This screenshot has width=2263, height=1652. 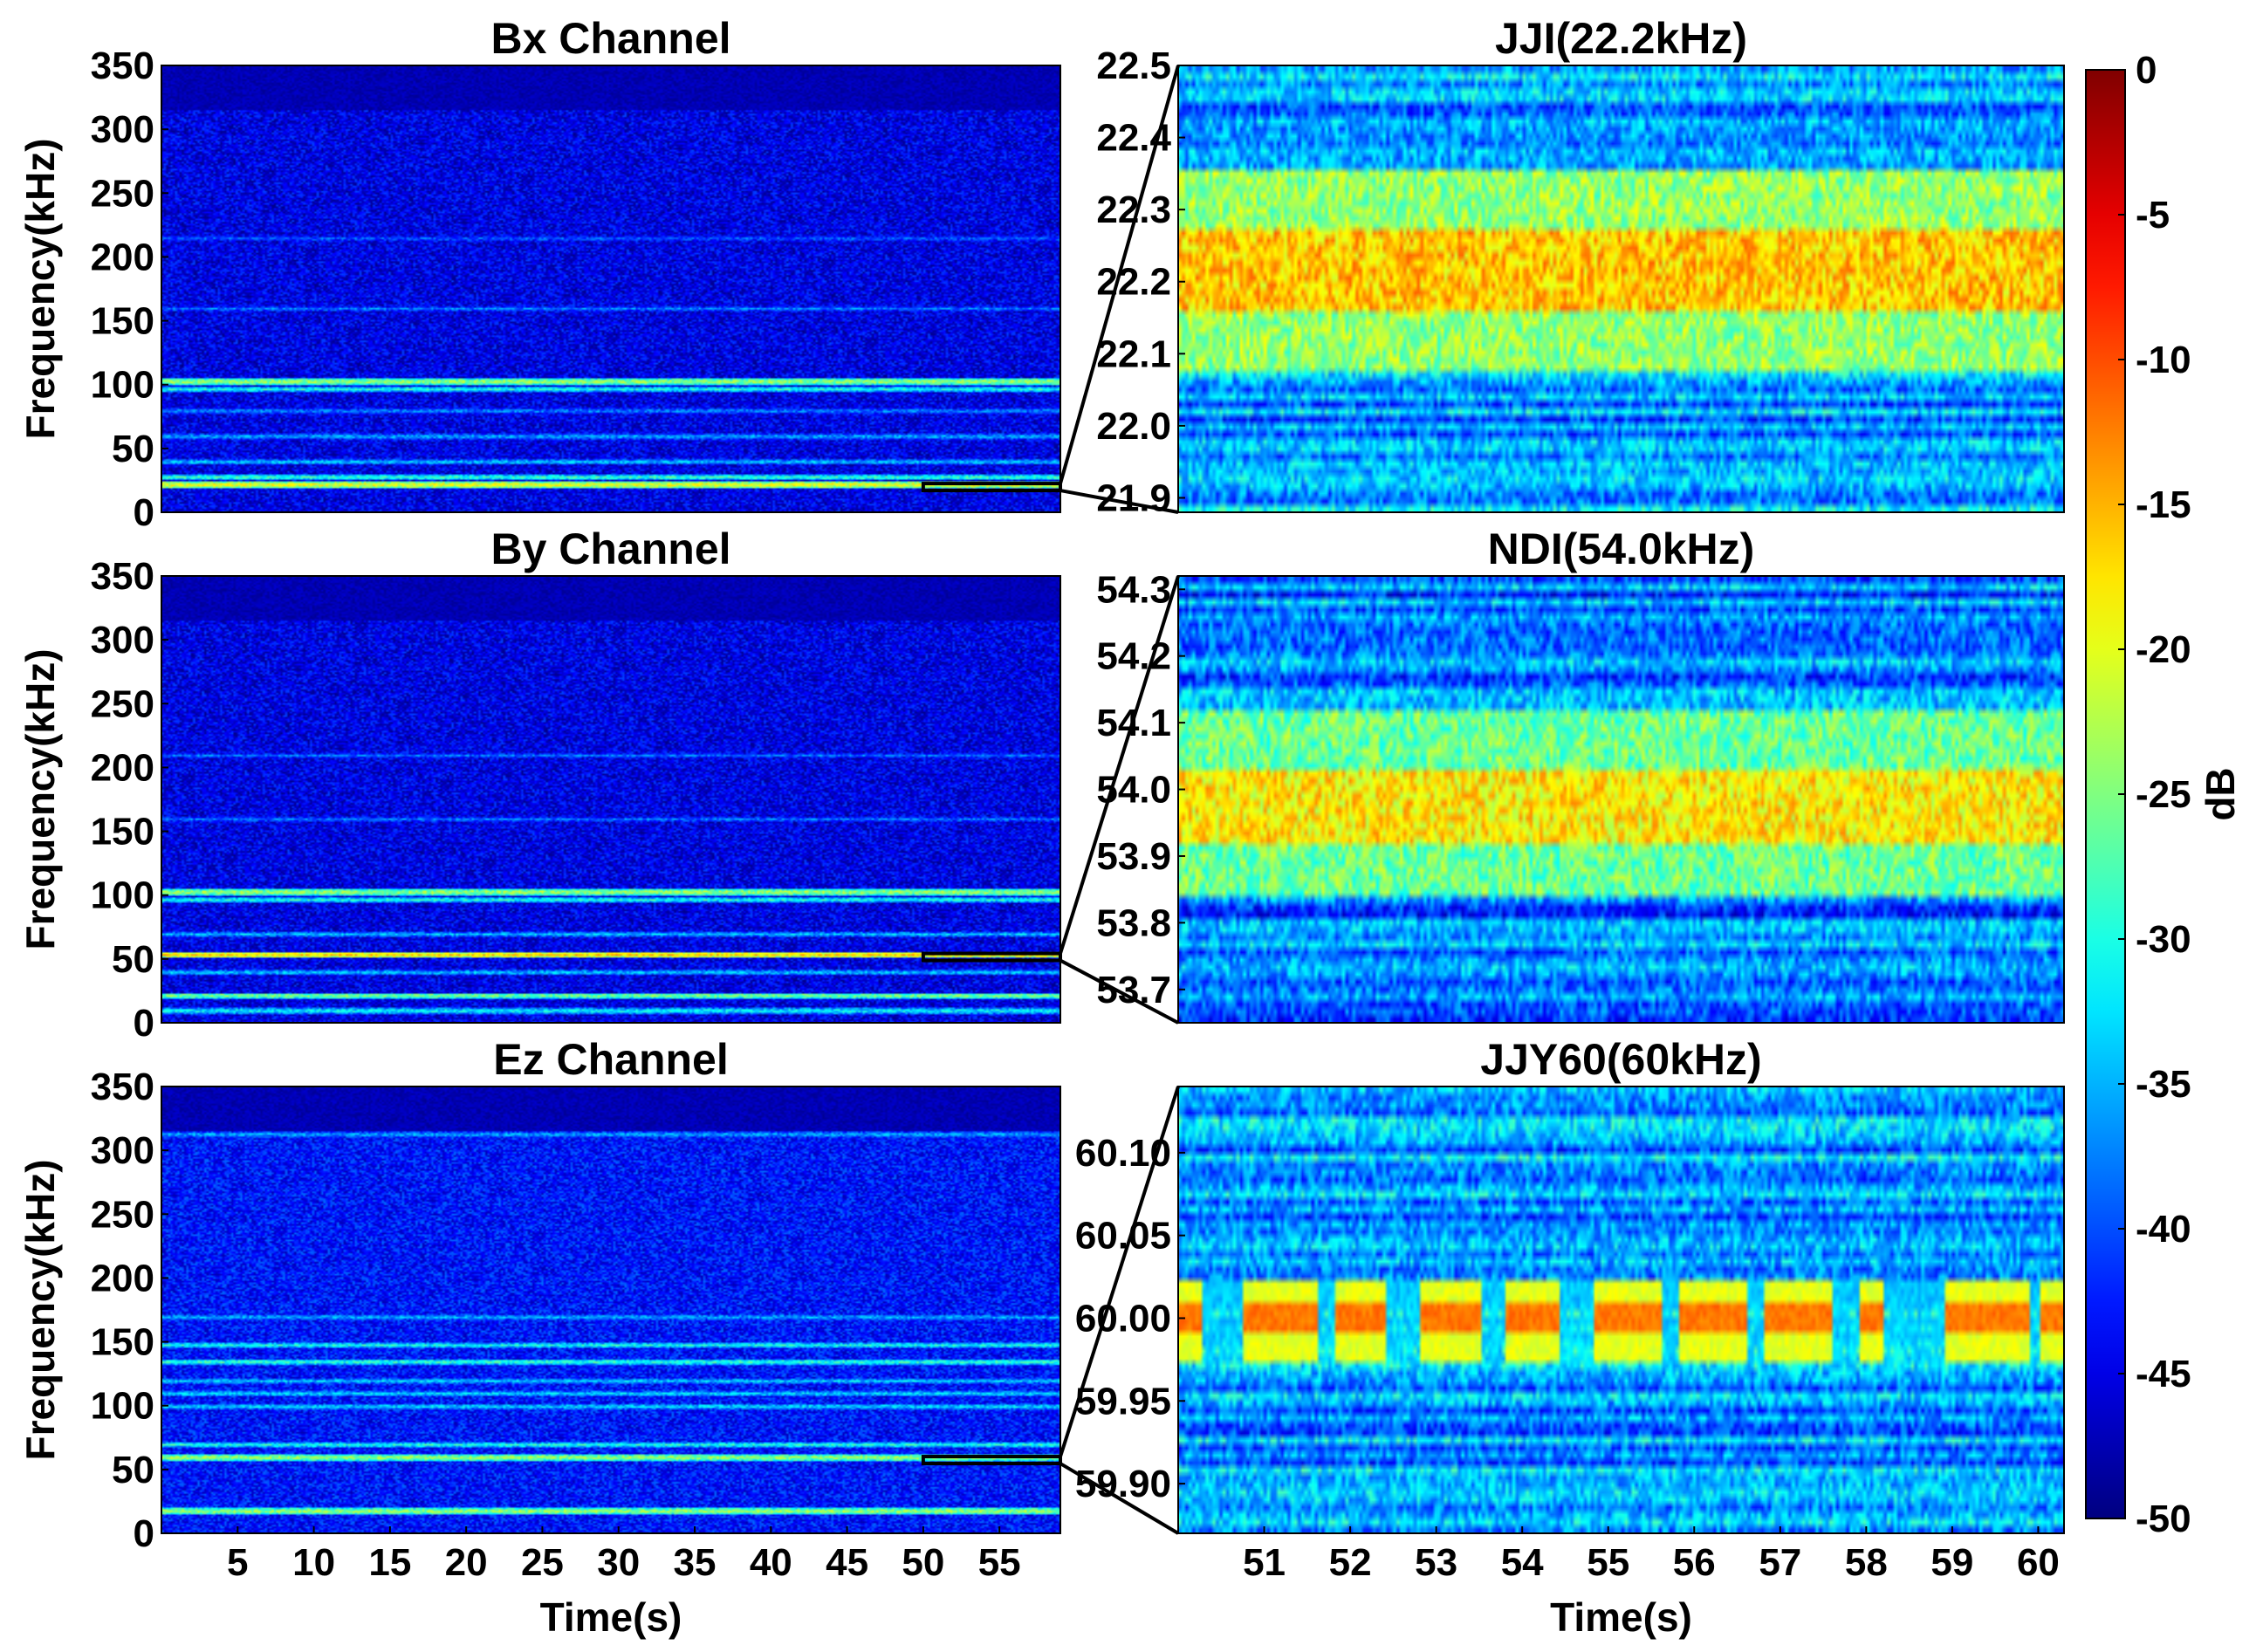 What do you see at coordinates (2164, 649) in the screenshot?
I see `colorbar-tick-label: -20` at bounding box center [2164, 649].